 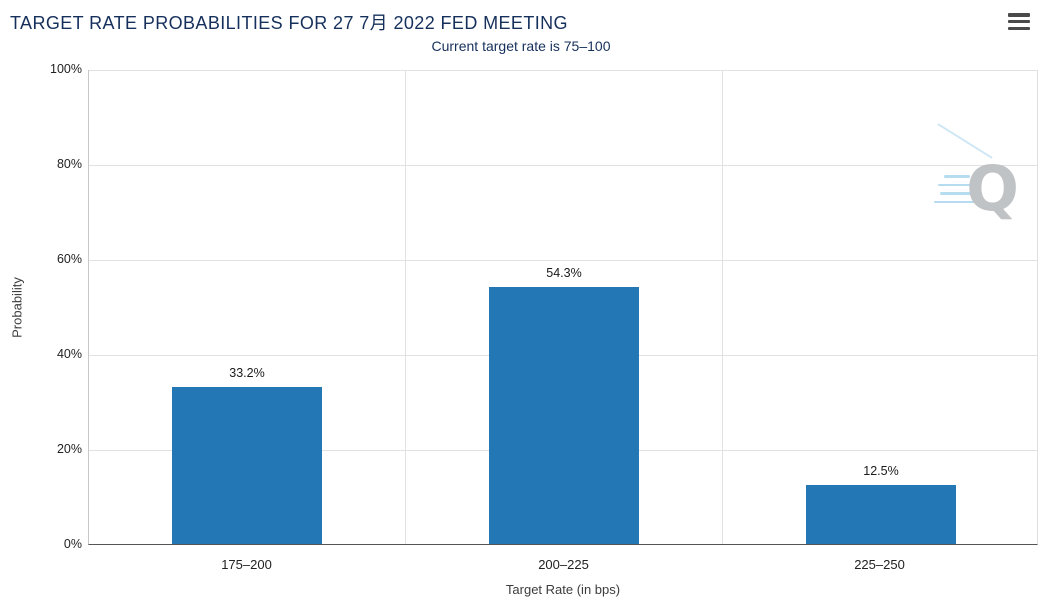 What do you see at coordinates (72, 544) in the screenshot?
I see `y-tick-label: 0%` at bounding box center [72, 544].